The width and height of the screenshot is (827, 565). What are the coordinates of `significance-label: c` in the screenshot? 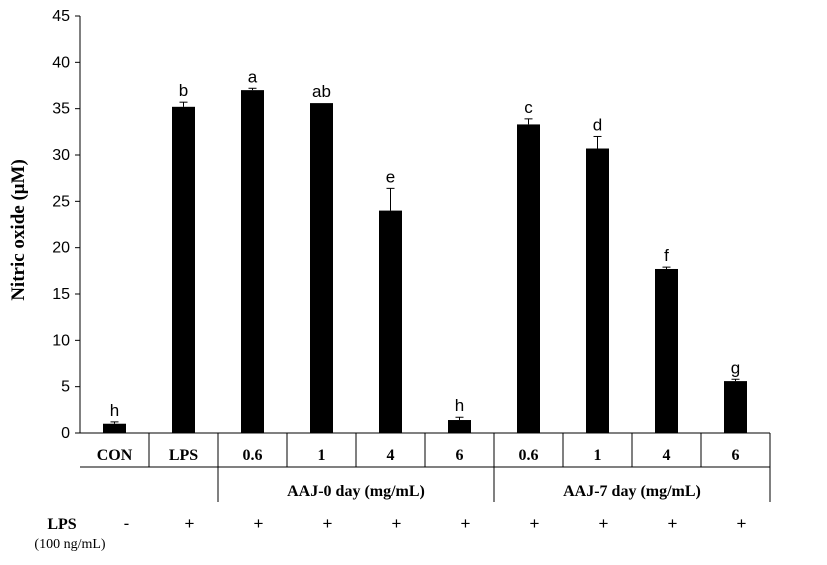 It's located at (528, 107).